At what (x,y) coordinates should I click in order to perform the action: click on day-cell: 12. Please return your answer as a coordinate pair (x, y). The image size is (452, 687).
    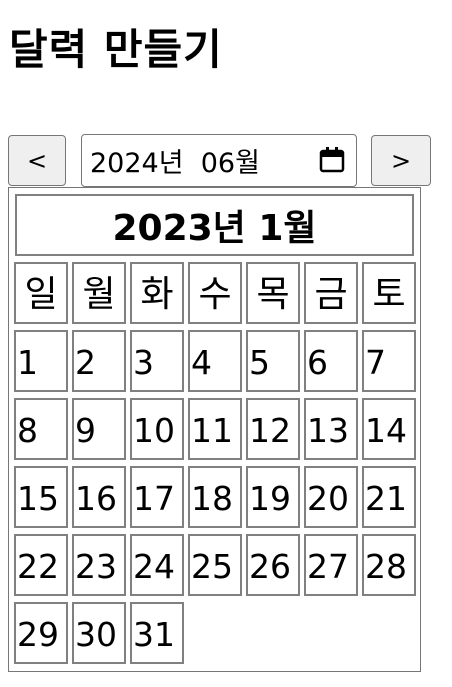
    Looking at the image, I should click on (273, 429).